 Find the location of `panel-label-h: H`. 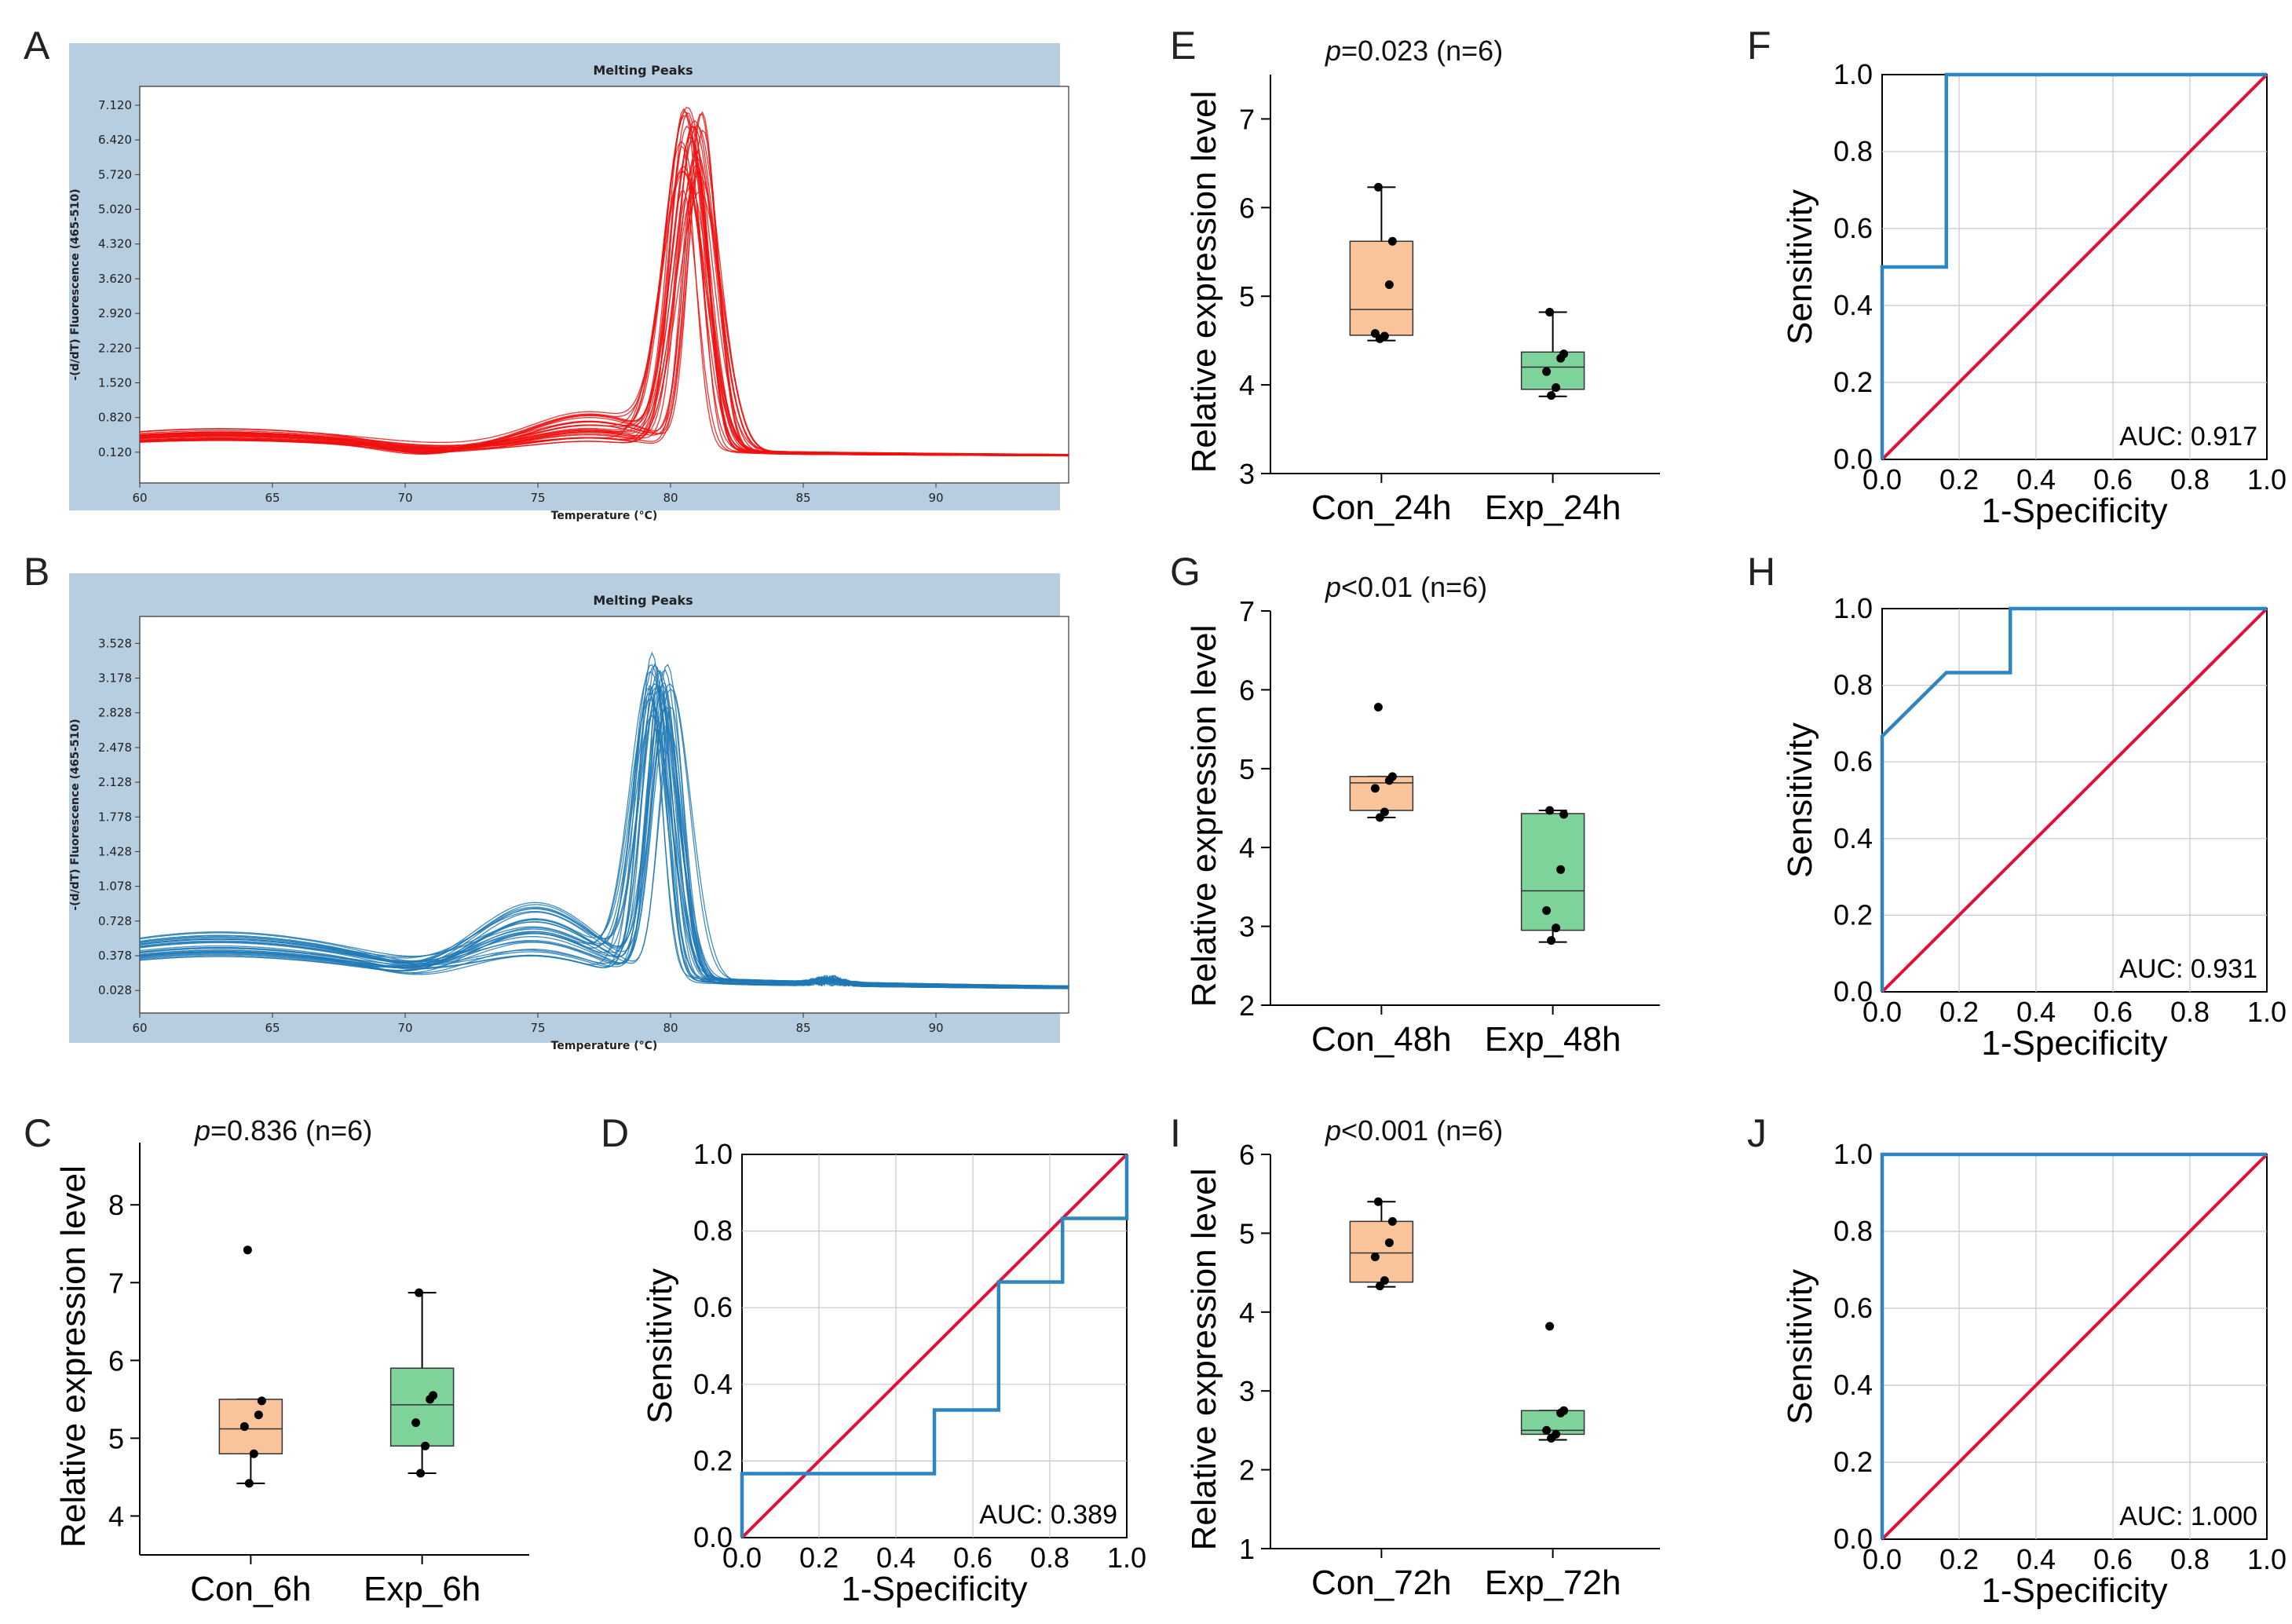

panel-label-h: H is located at coordinates (1761, 572).